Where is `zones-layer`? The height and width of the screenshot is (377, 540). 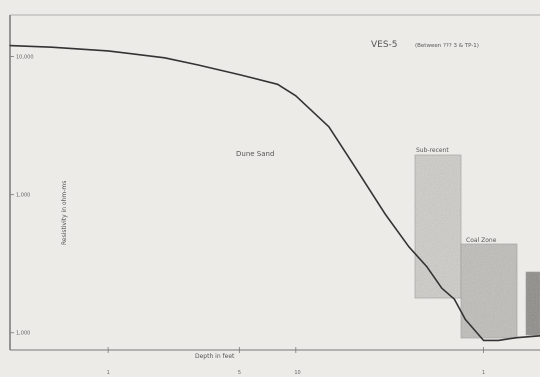 zones-layer is located at coordinates (477, 246).